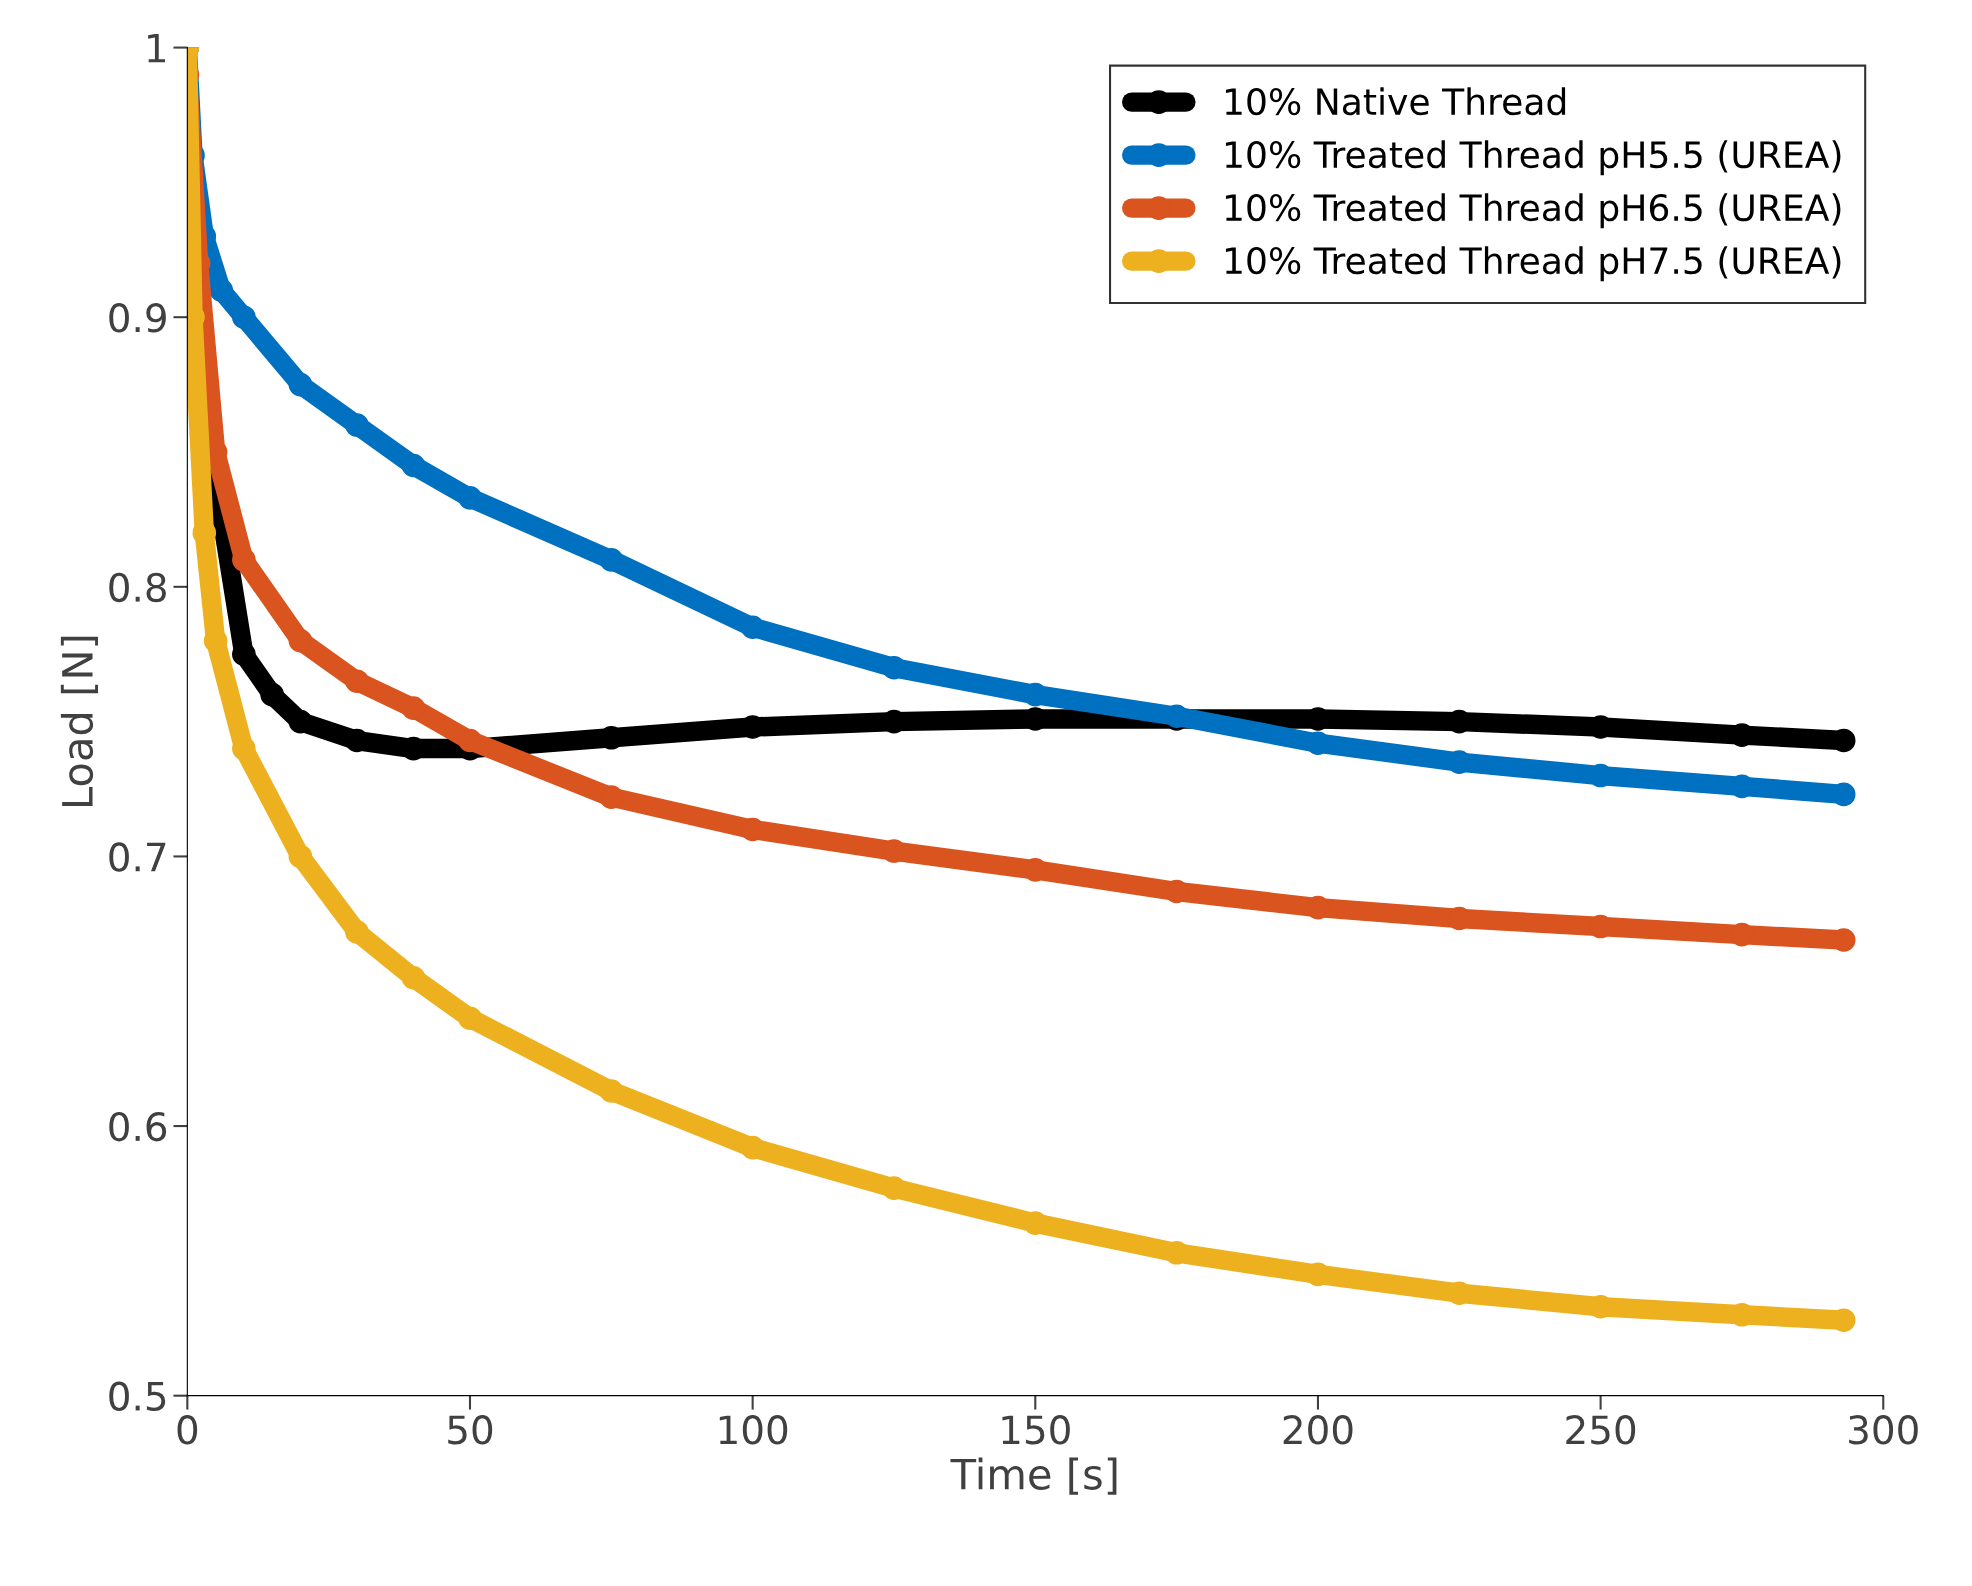 This screenshot has height=1586, width=1972. I want to click on legend-label: 10% Treated Thread pH6.5 (UREA), so click(1533, 211).